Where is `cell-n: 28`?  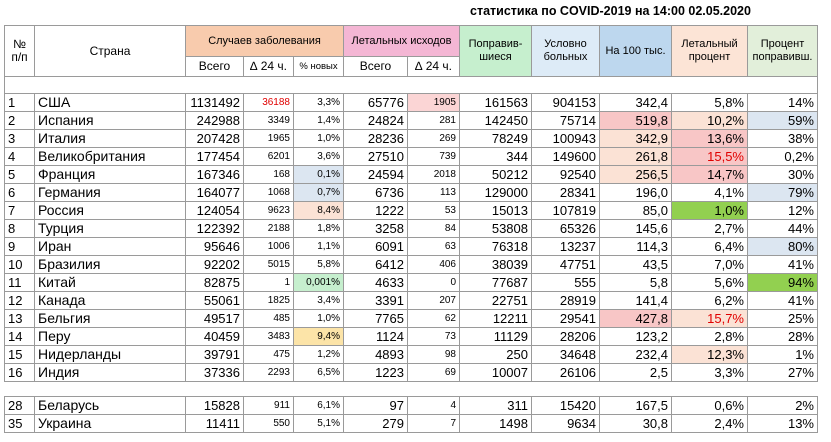 cell-n: 28 is located at coordinates (19, 405).